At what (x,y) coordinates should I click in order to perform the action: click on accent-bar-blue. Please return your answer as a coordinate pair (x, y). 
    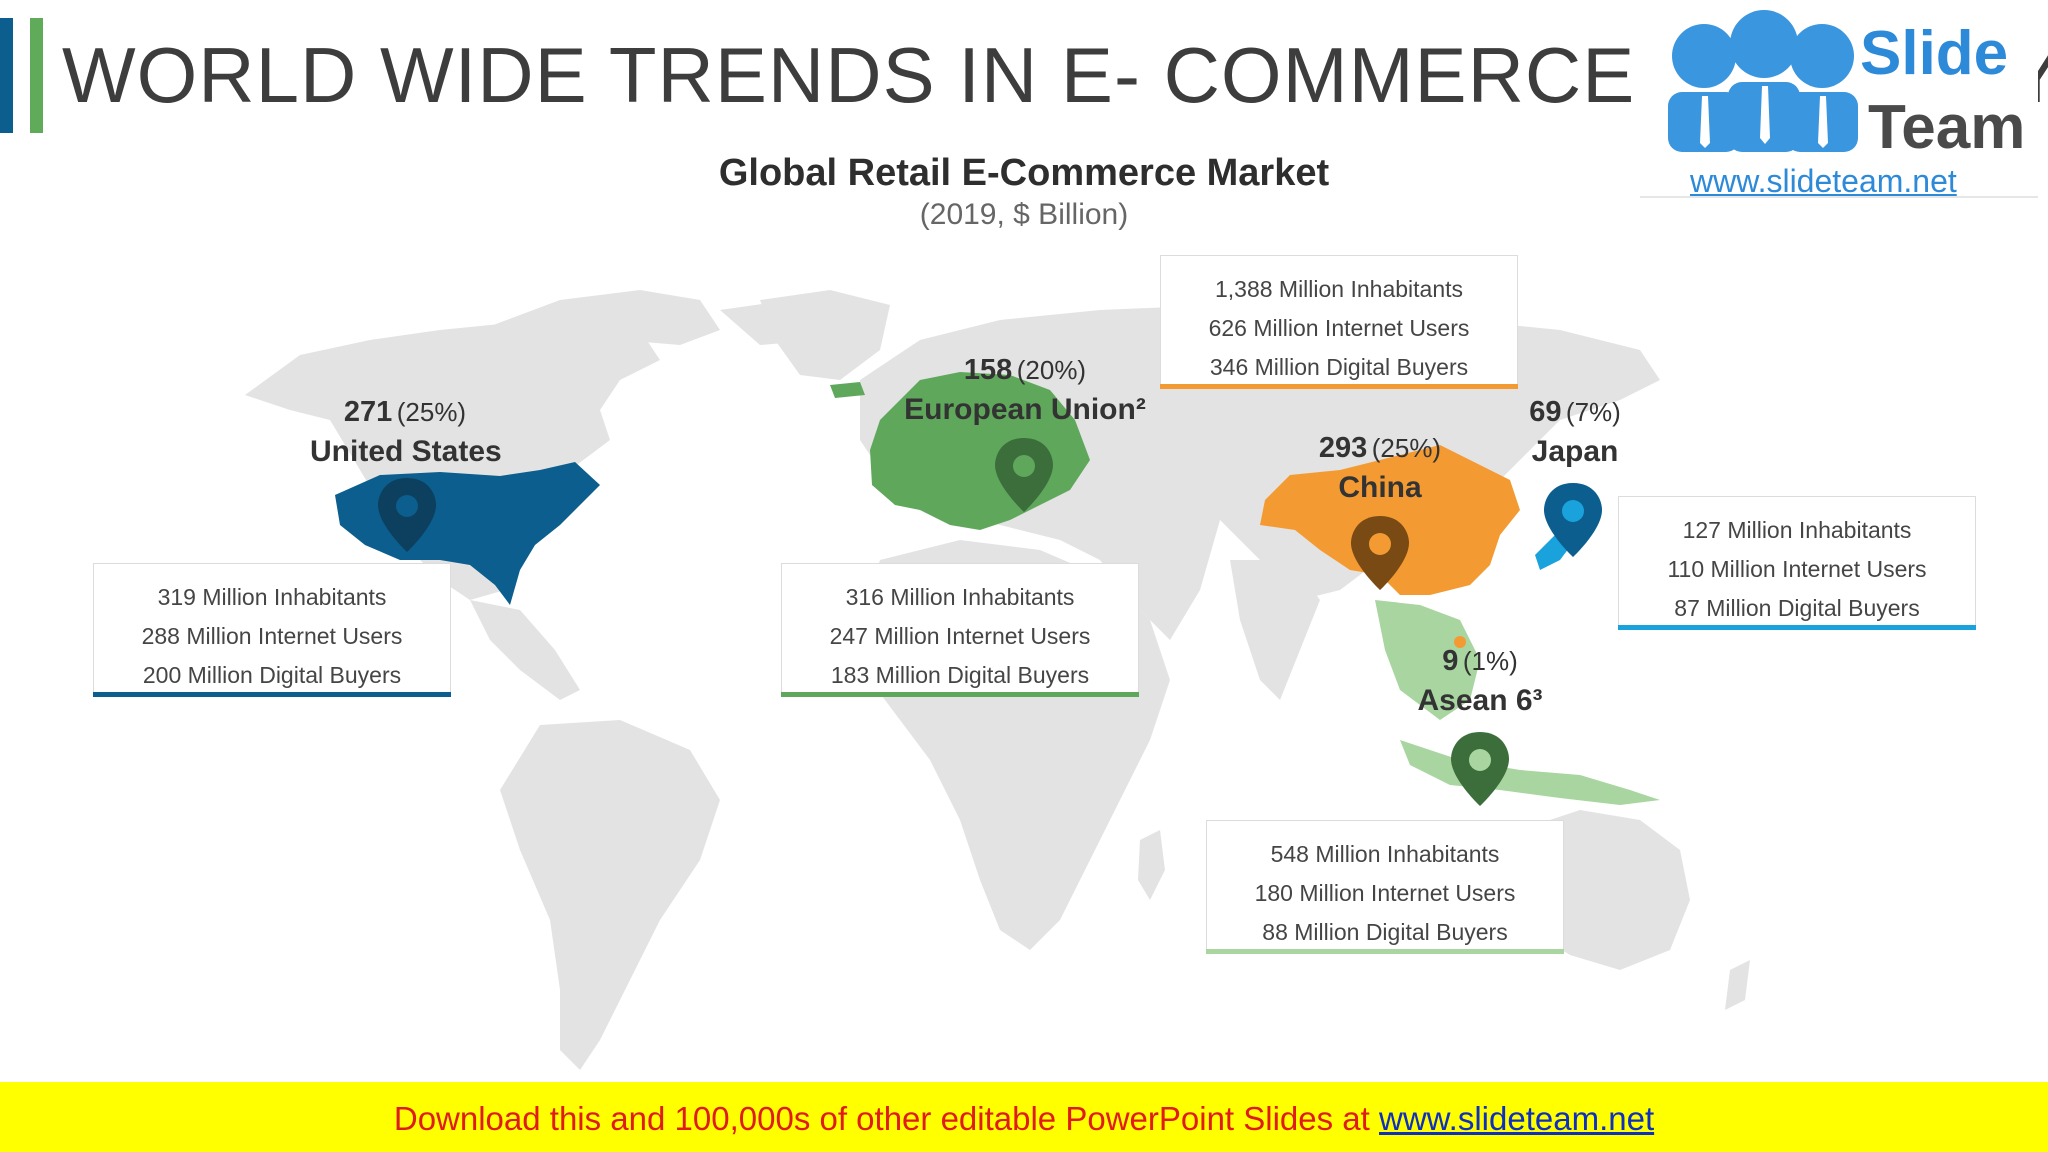
    Looking at the image, I should click on (6, 75).